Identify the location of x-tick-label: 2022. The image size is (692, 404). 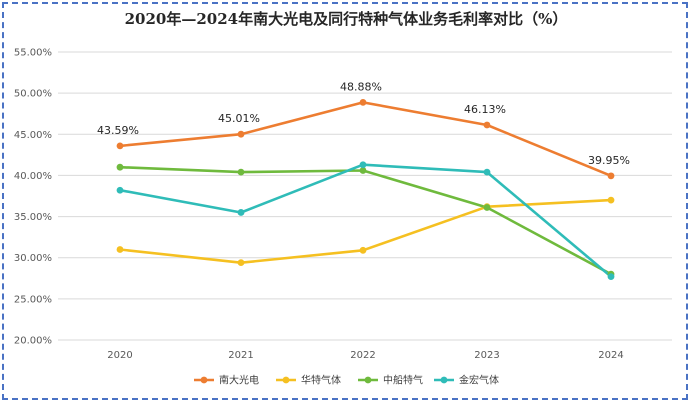
(362, 355).